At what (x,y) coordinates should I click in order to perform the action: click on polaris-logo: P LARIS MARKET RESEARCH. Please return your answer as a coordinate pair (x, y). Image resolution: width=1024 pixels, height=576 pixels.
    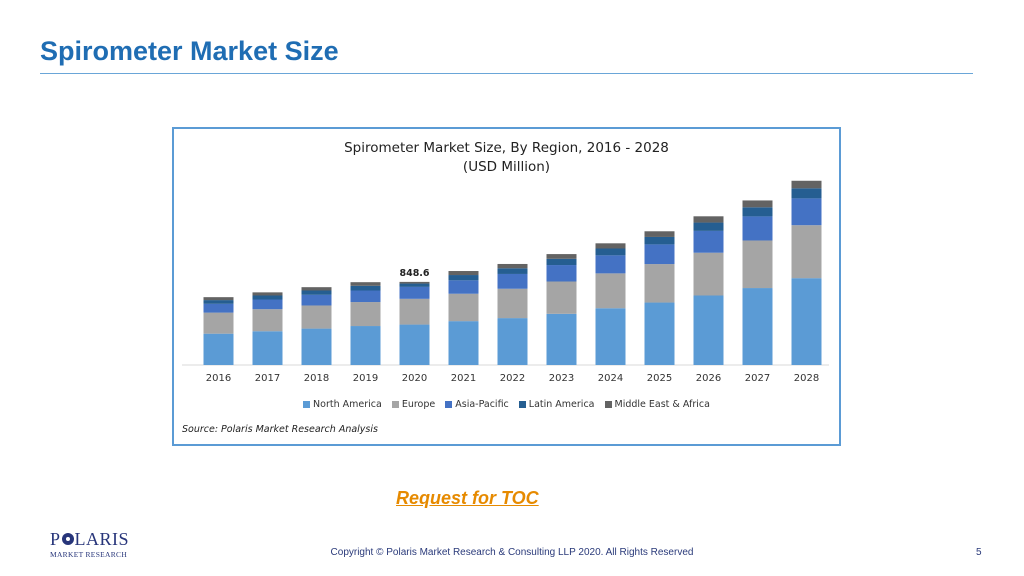
    Looking at the image, I should click on (89, 544).